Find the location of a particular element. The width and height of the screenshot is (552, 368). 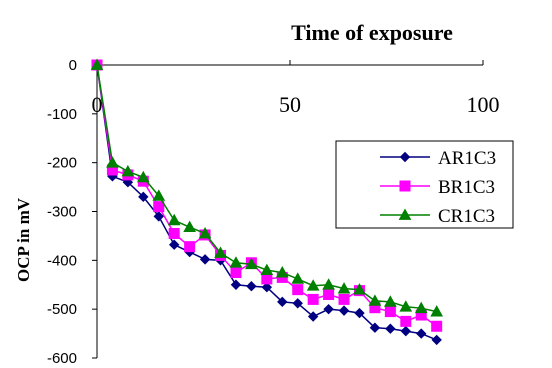

legend-item: CR1C3 is located at coordinates (437, 216).